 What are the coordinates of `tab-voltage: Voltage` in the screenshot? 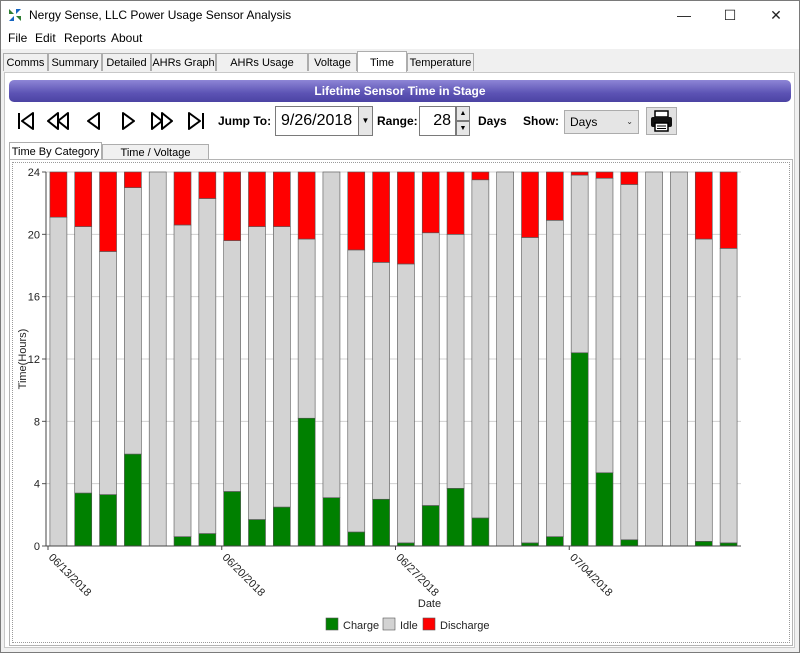 It's located at (332, 62).